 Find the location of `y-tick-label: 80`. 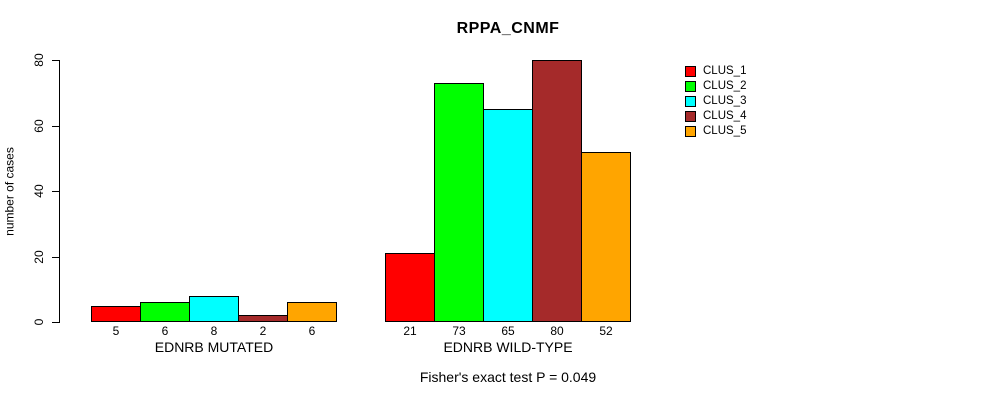

y-tick-label: 80 is located at coordinates (39, 60).